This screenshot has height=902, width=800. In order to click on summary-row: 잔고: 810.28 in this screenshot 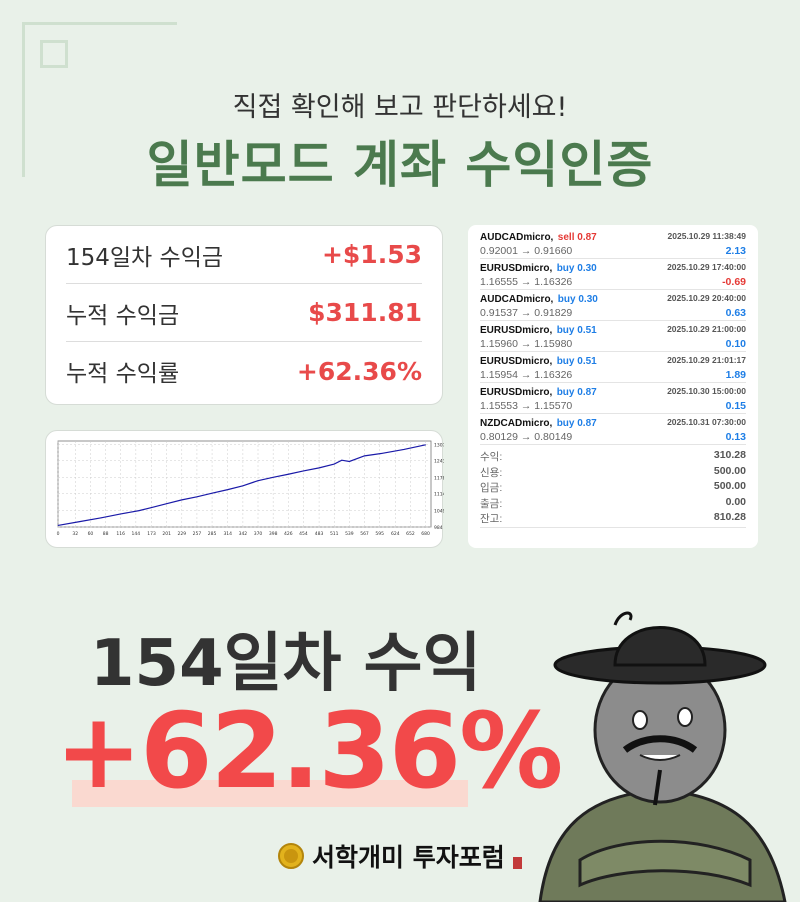, I will do `click(613, 519)`.